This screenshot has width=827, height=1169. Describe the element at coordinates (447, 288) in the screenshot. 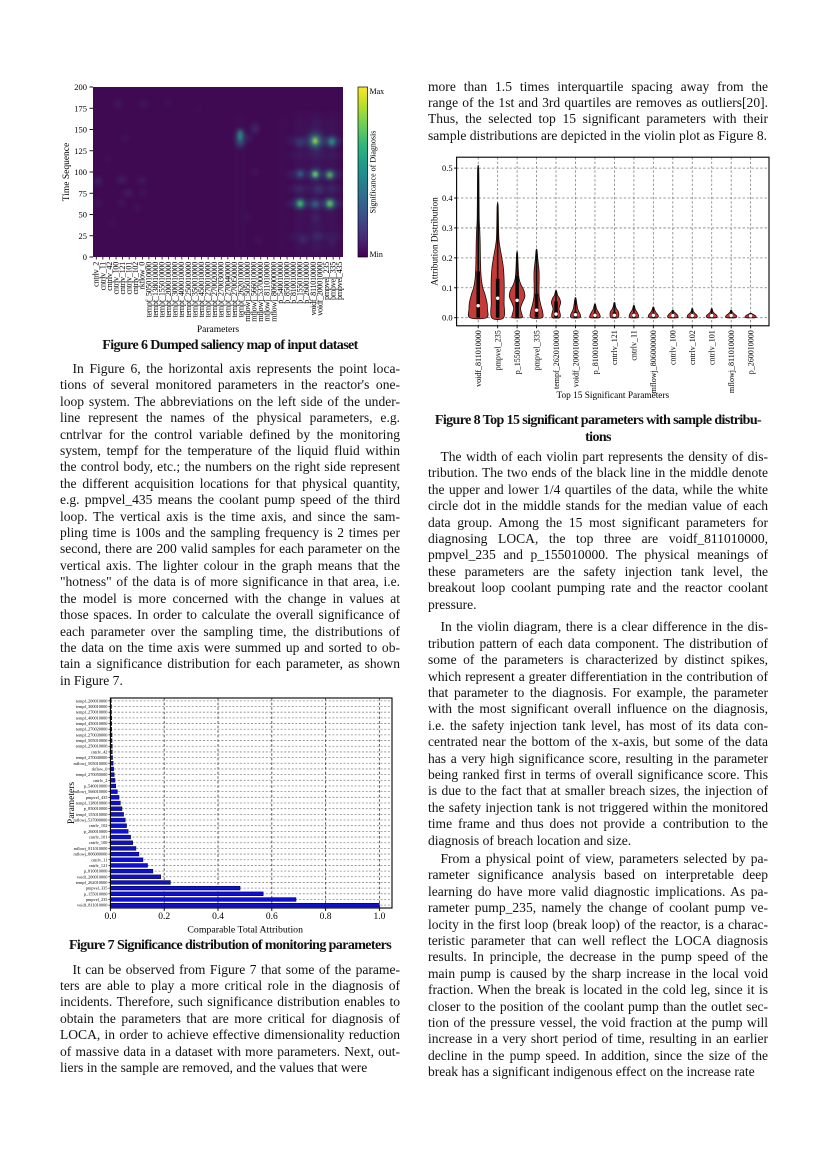

I see `svg-text: 0.1` at that location.